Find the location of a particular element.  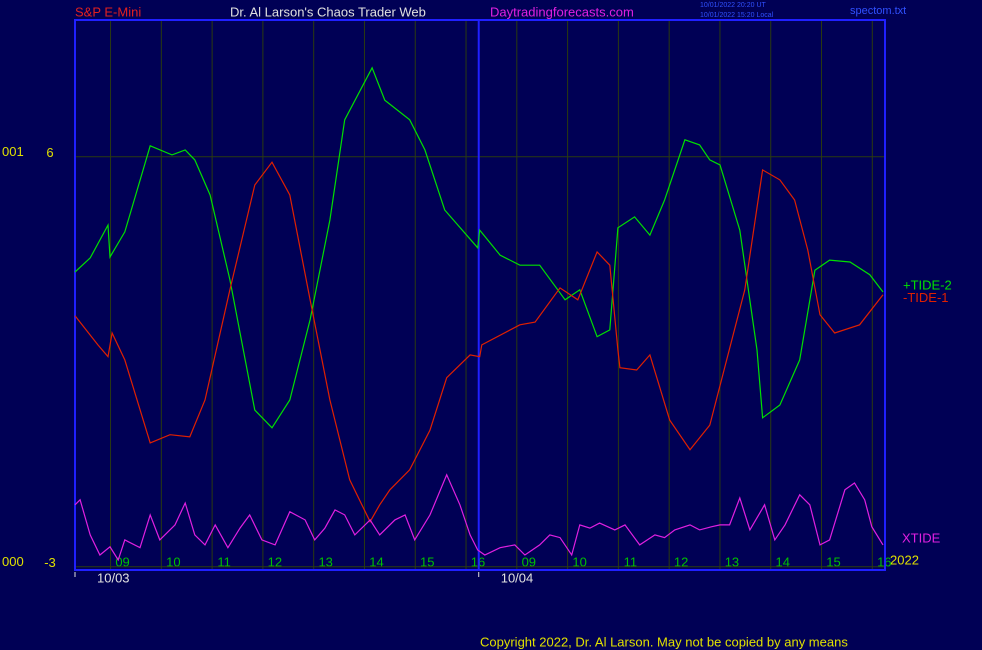

year-label: 2022 is located at coordinates (904, 559).